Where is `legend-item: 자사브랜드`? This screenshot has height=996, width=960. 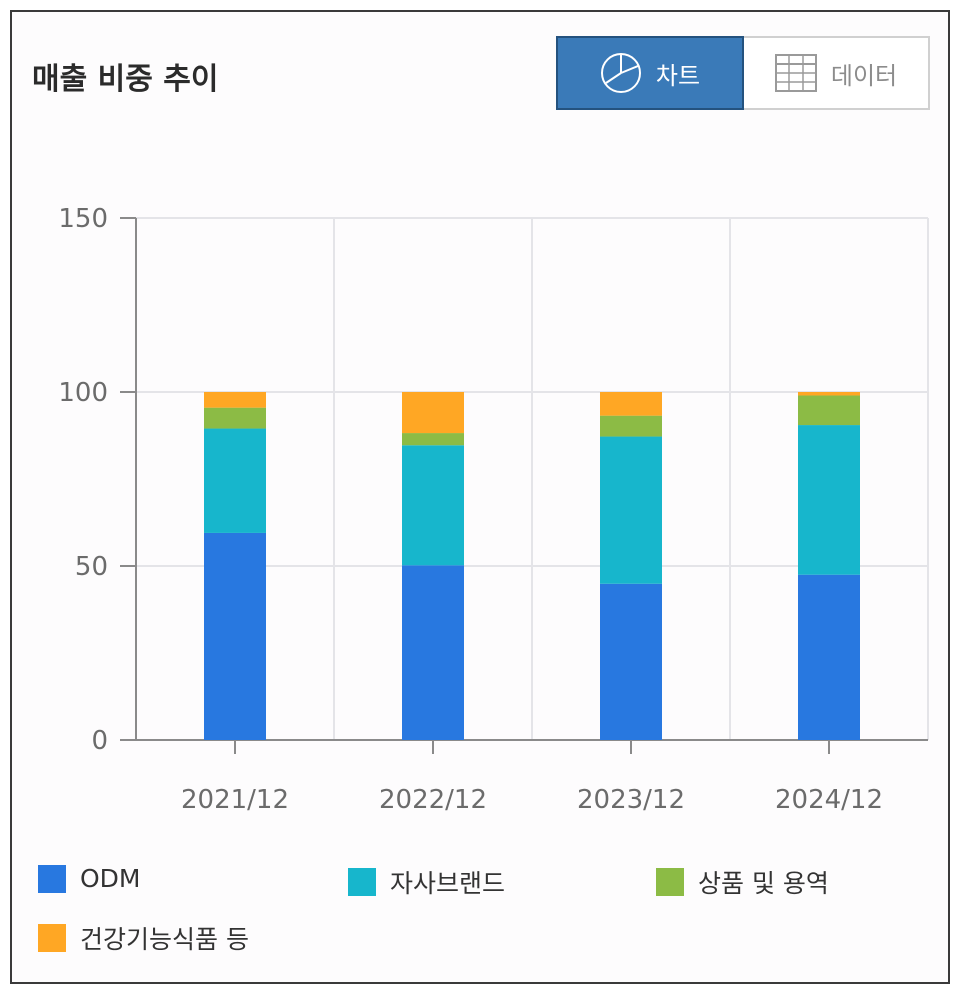
legend-item: 자사브랜드 is located at coordinates (426, 882).